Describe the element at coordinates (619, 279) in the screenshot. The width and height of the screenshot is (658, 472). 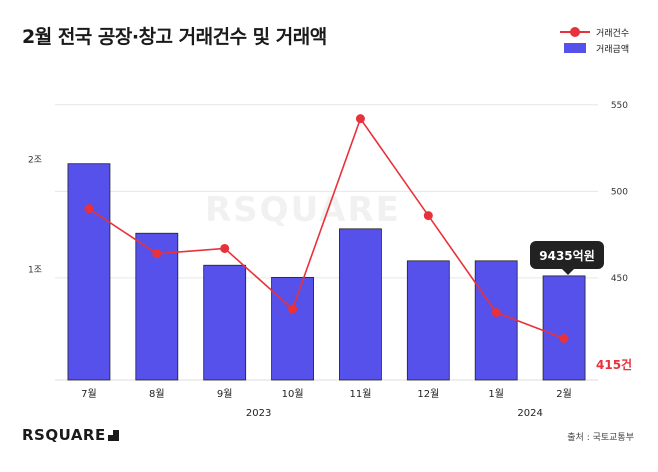
I see `right-axis-tick-label: 450` at that location.